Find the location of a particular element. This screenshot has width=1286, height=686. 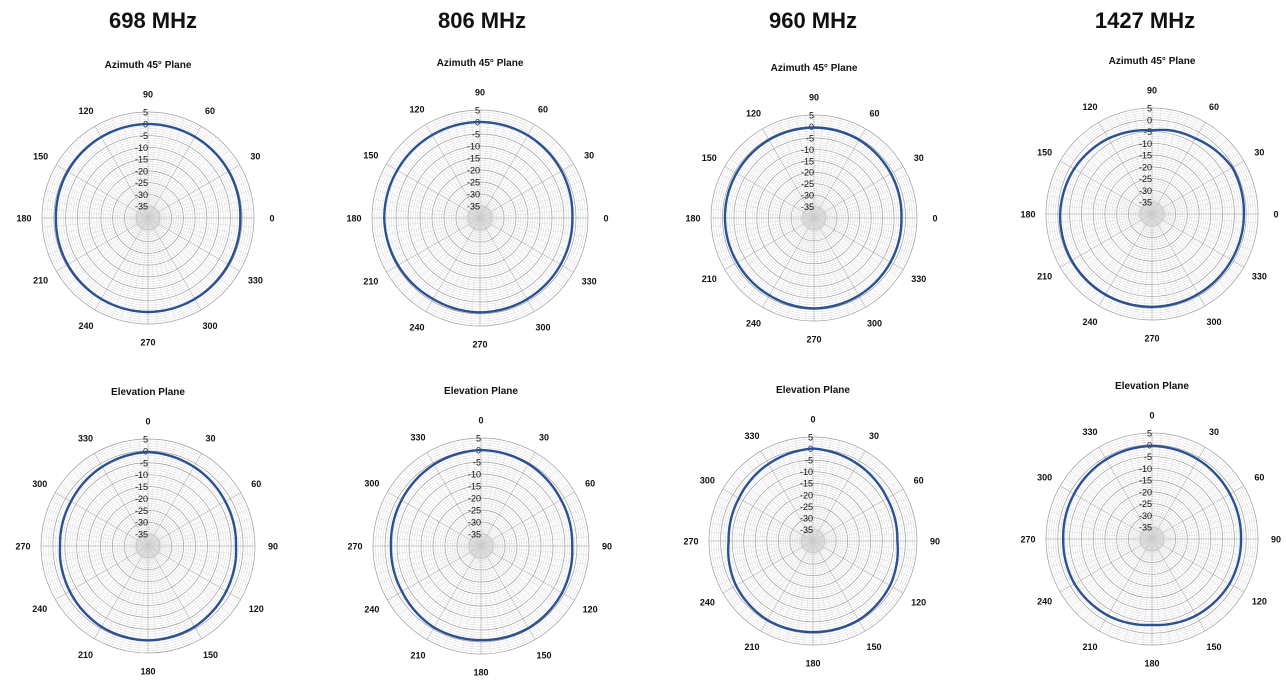

chart-title: Elevation Plane is located at coordinates (1152, 386).